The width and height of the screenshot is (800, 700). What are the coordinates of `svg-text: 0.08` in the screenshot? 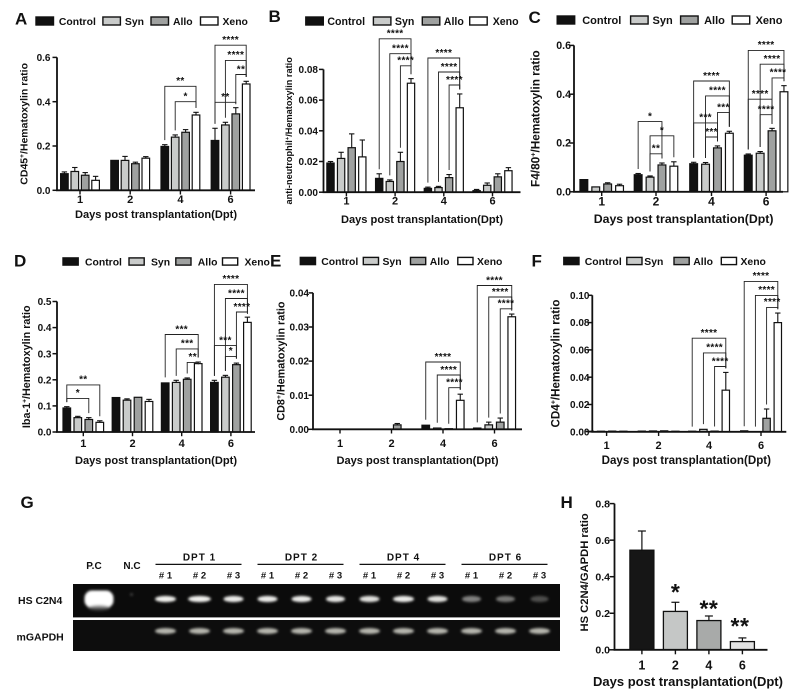 It's located at (580, 323).